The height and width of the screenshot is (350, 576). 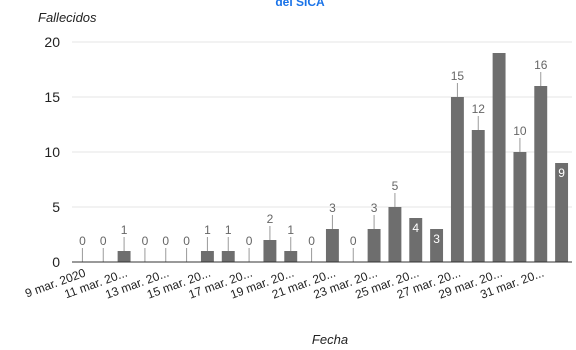 What do you see at coordinates (270, 219) in the screenshot?
I see `data-label: 2` at bounding box center [270, 219].